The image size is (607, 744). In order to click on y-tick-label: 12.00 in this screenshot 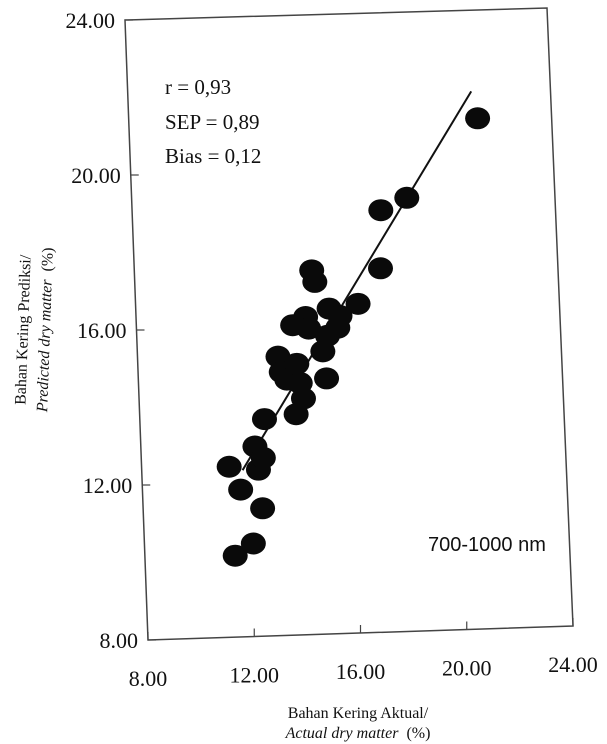, I will do `click(108, 485)`.